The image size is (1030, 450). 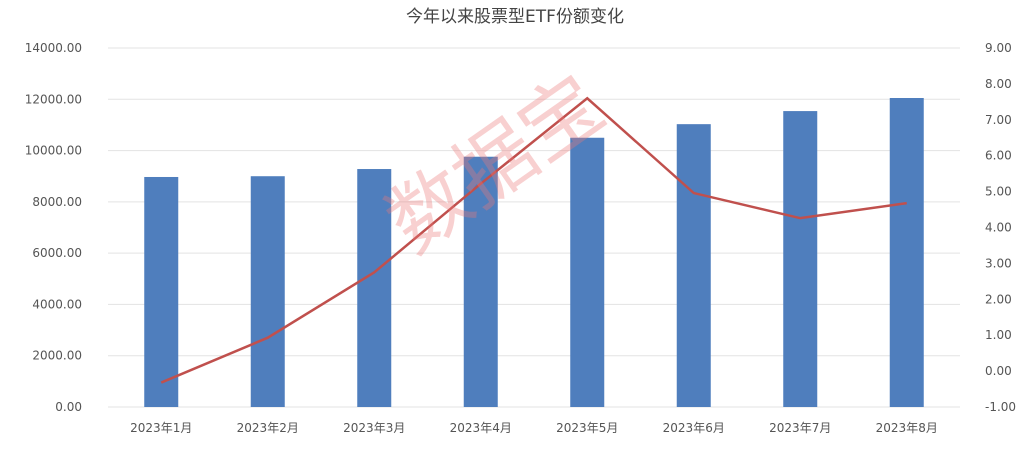 I want to click on left-tick-label: 4000.00, so click(x=57, y=304).